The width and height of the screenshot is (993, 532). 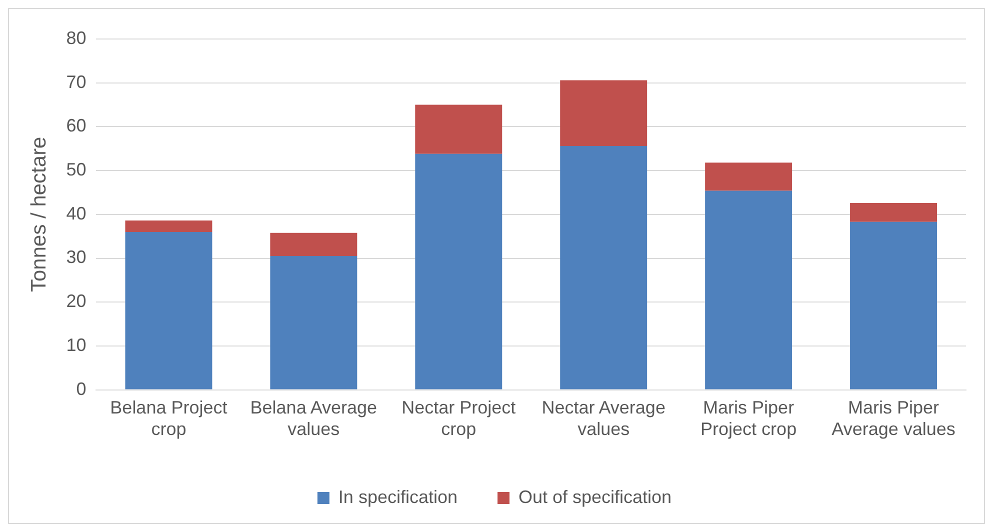 What do you see at coordinates (38, 214) in the screenshot?
I see `y-axis-title: Tonnes / hectare` at bounding box center [38, 214].